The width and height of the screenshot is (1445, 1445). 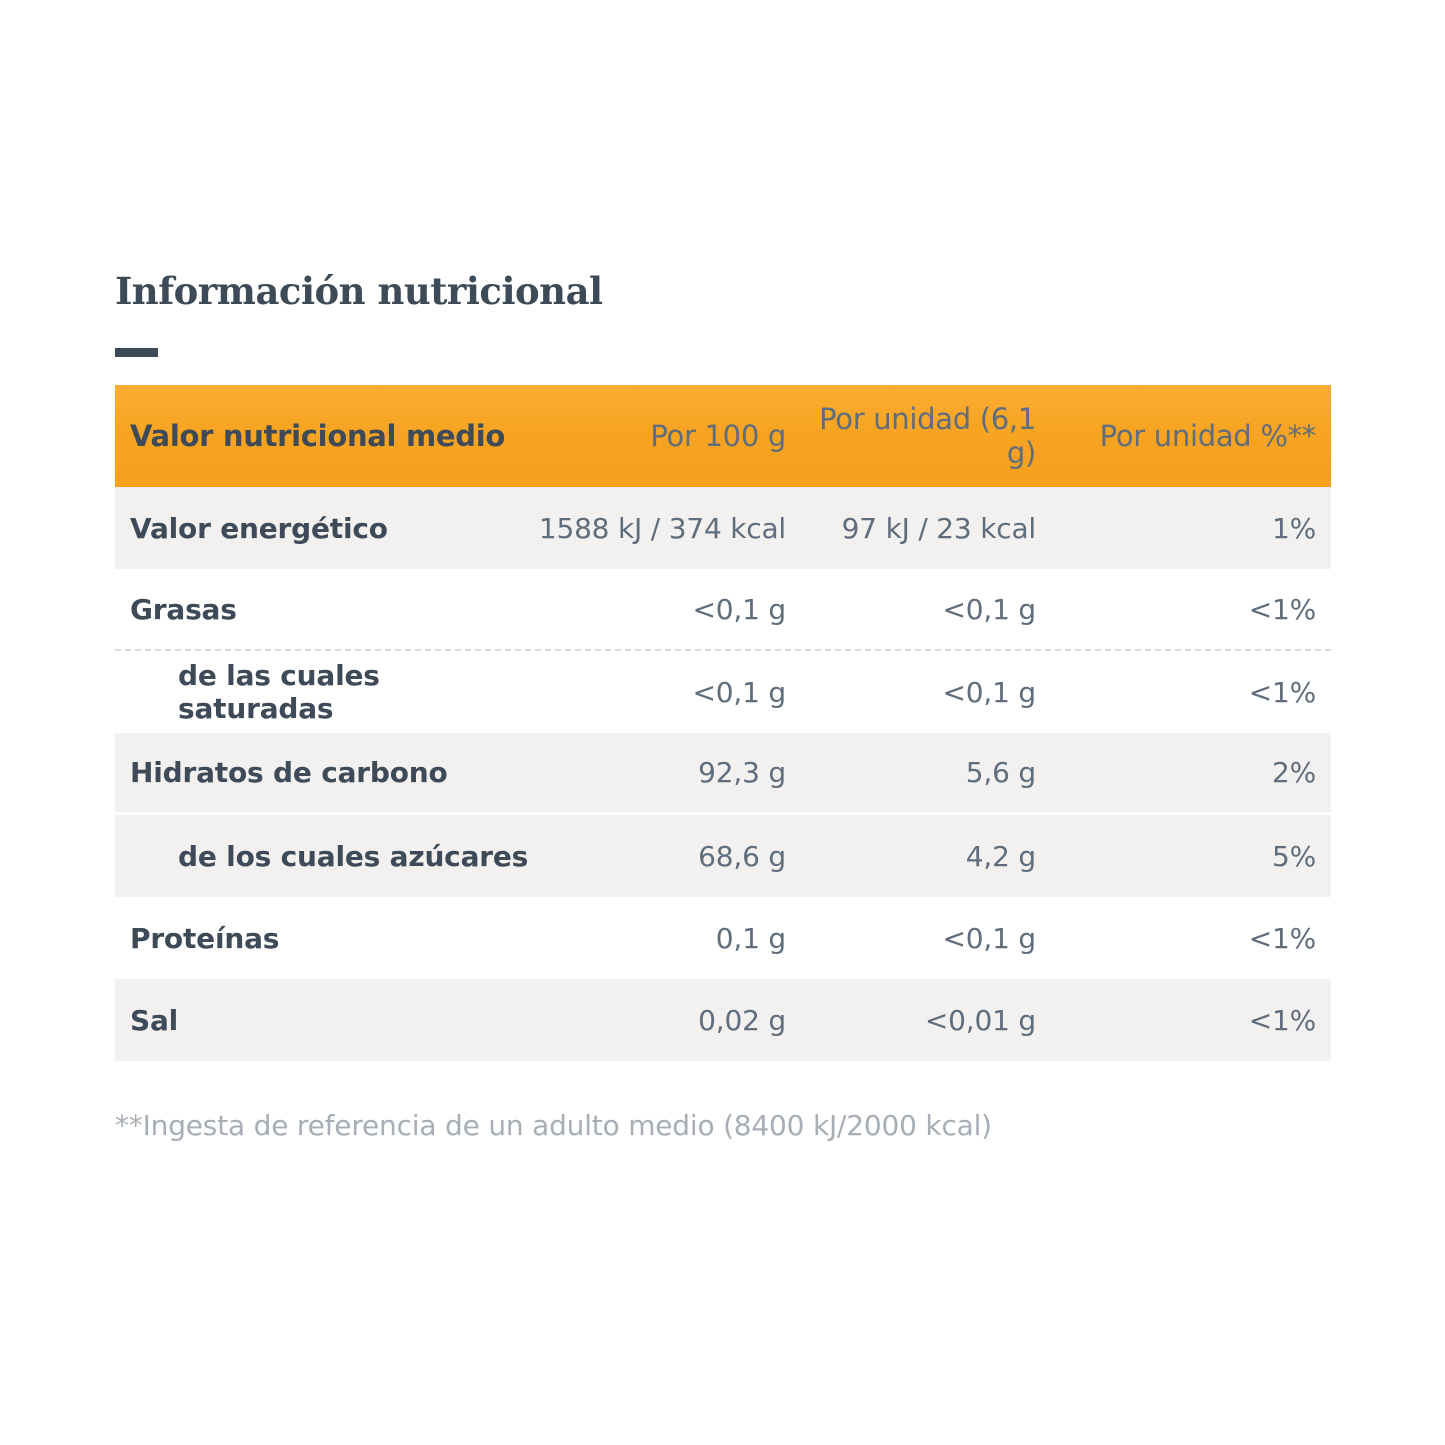 I want to click on value-per-100g: 92,3 g, so click(x=742, y=772).